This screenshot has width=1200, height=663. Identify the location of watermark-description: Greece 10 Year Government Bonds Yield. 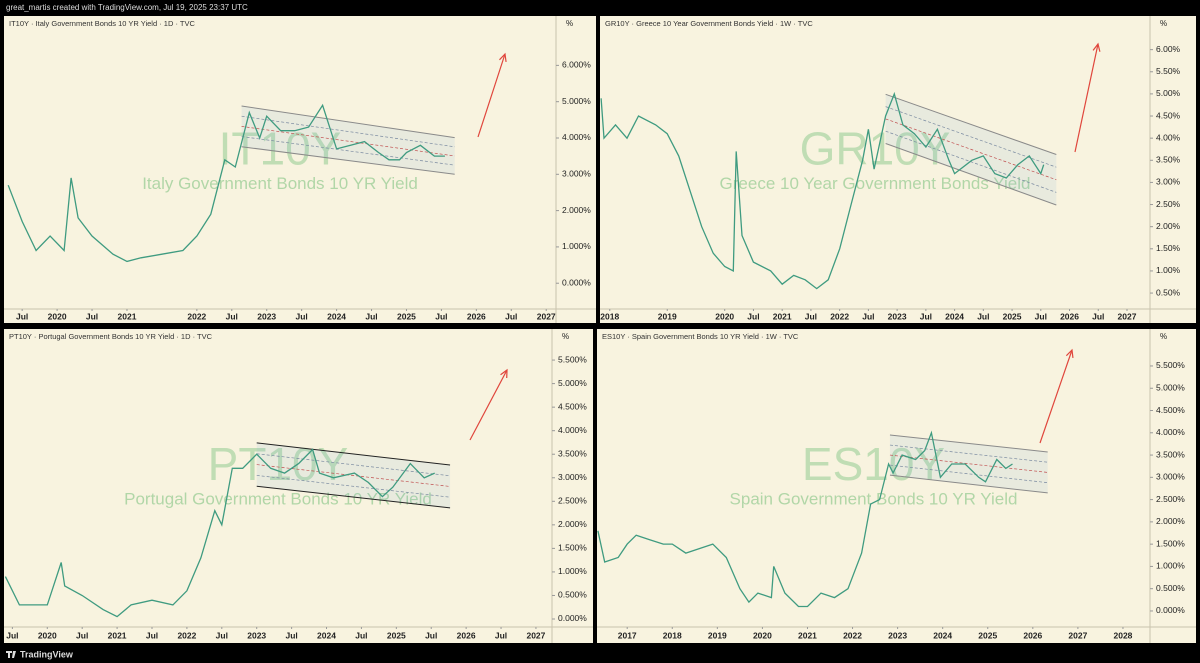
(875, 183).